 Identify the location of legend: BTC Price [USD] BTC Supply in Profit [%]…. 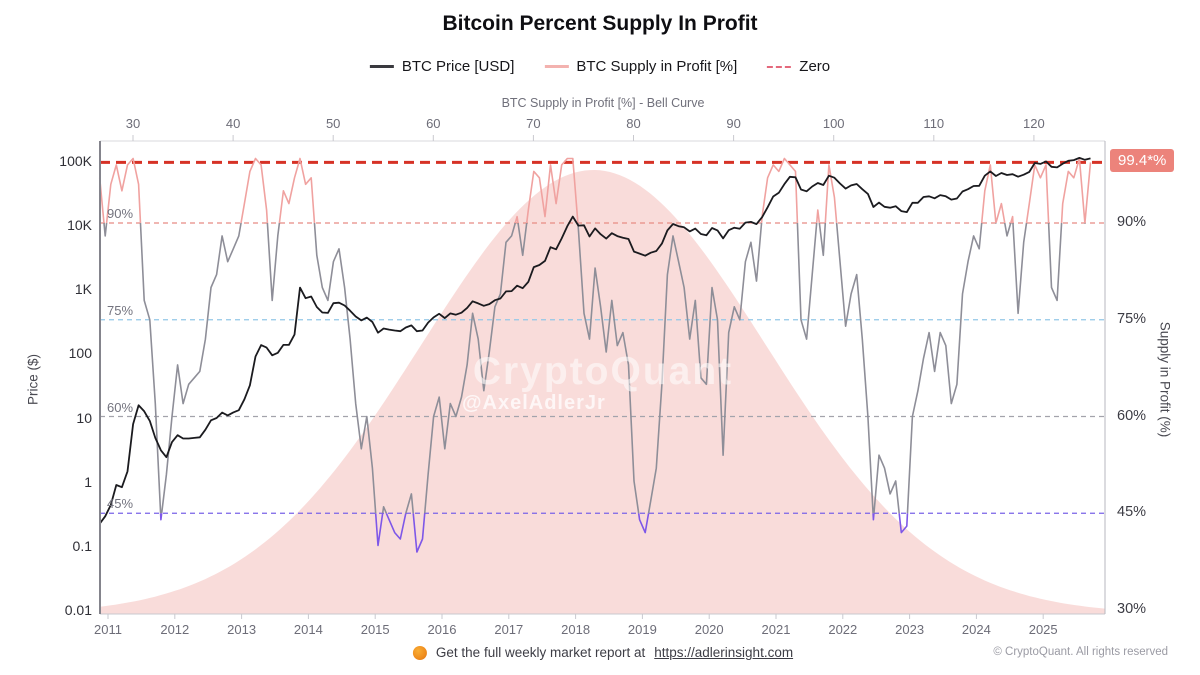
(599, 66).